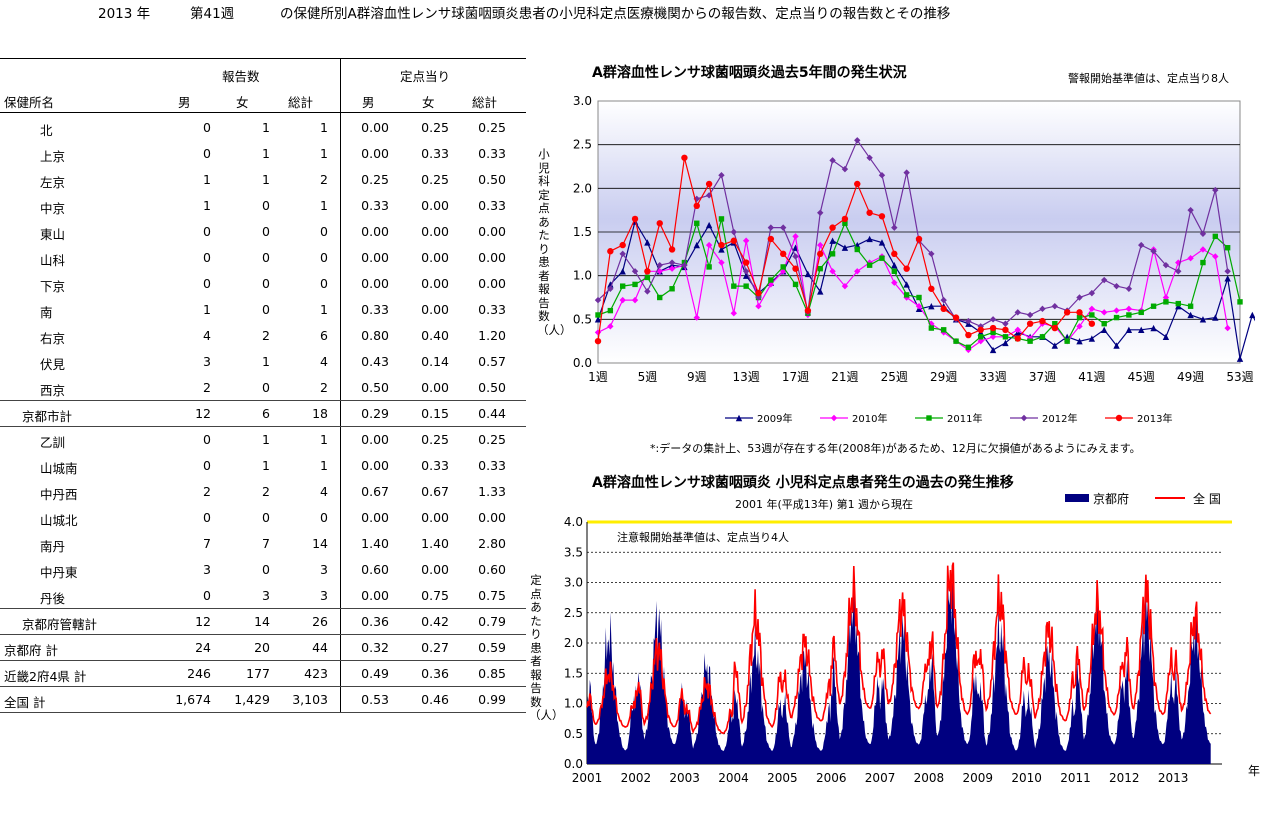 The image size is (1269, 814). Describe the element at coordinates (266, 543) in the screenshot. I see `row-female: 7` at that location.